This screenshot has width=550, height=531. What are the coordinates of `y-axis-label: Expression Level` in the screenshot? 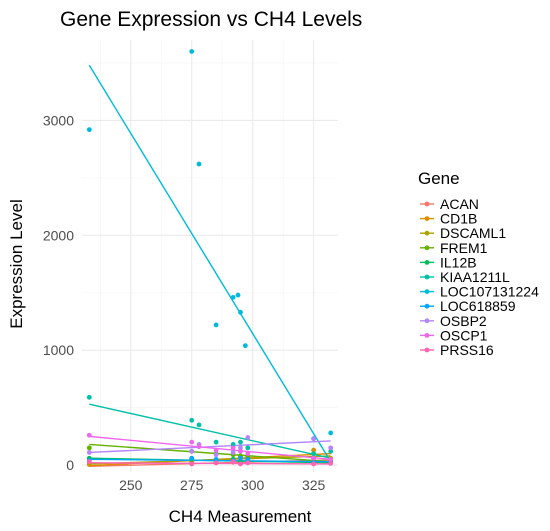 It's located at (16, 263).